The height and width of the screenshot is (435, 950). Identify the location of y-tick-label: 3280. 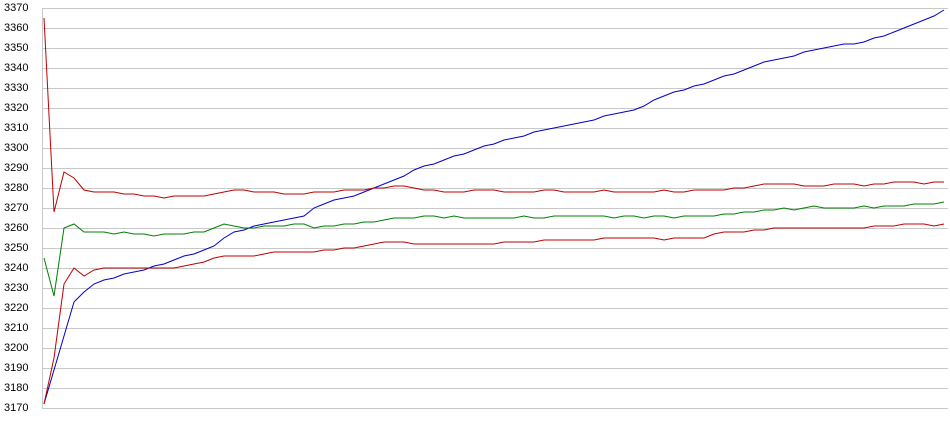
(16, 188).